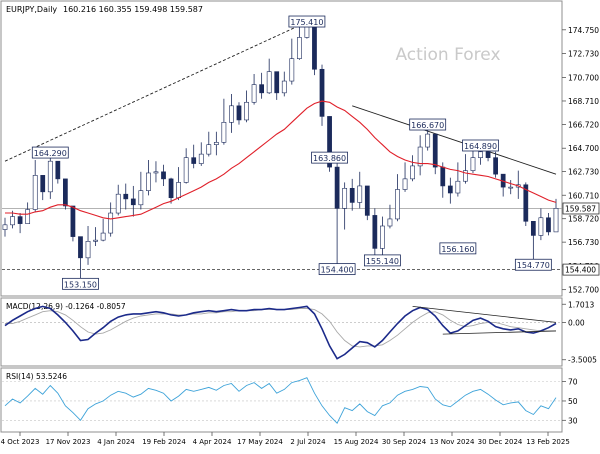  I want to click on price-annotation-label: 164.890, so click(480, 146).